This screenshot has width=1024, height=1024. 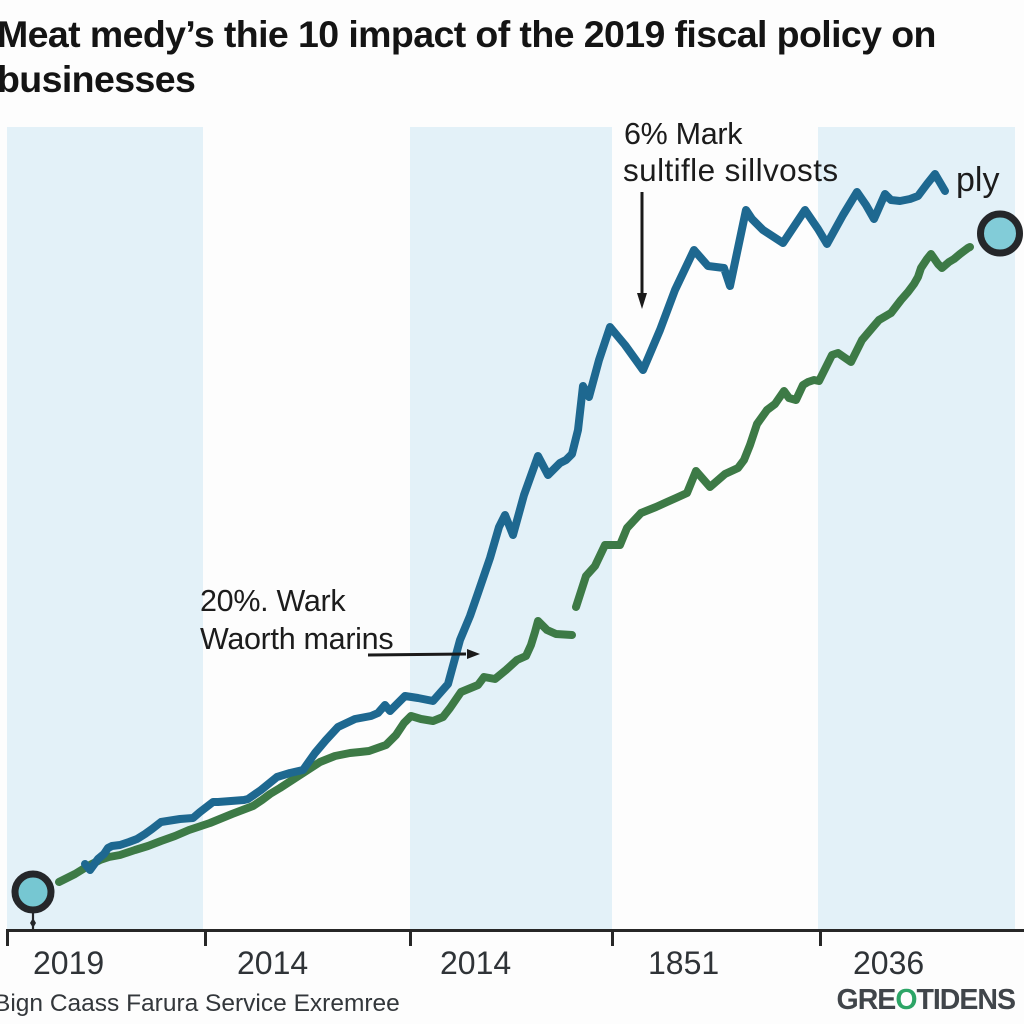 I want to click on svg-text: GREOTIDENS, so click(x=926, y=1000).